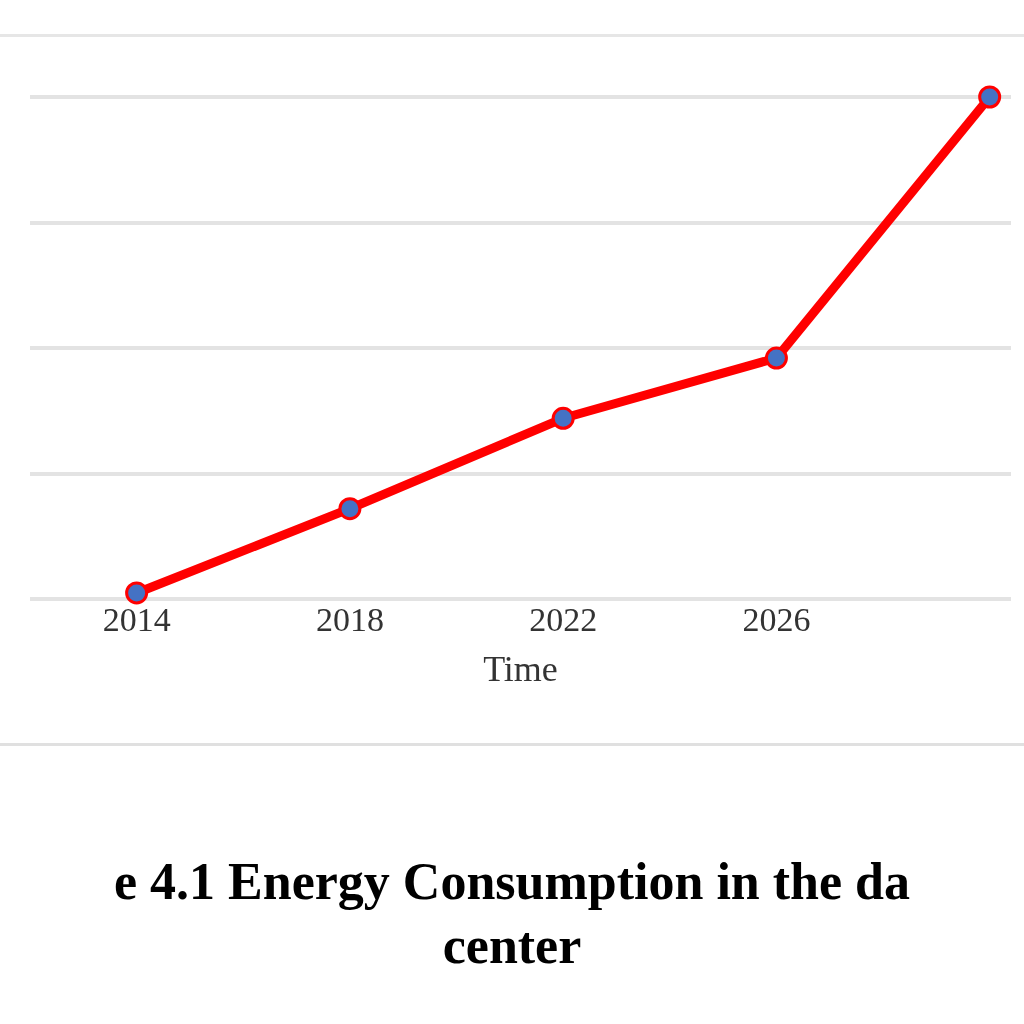  Describe the element at coordinates (512, 946) in the screenshot. I see `text: center` at that location.